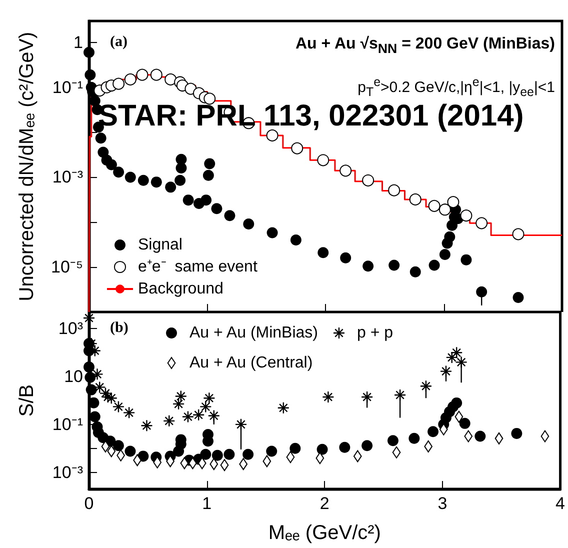 This screenshot has width=568, height=548. What do you see at coordinates (251, 363) in the screenshot?
I see `legend-label: Au + Au (Central)` at bounding box center [251, 363].